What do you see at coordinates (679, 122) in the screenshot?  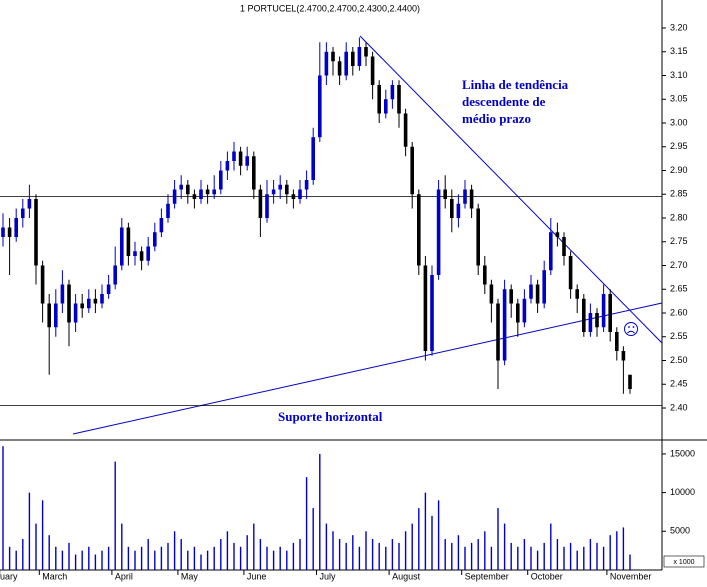 I see `y-tick-label: 3.00` at bounding box center [679, 122].